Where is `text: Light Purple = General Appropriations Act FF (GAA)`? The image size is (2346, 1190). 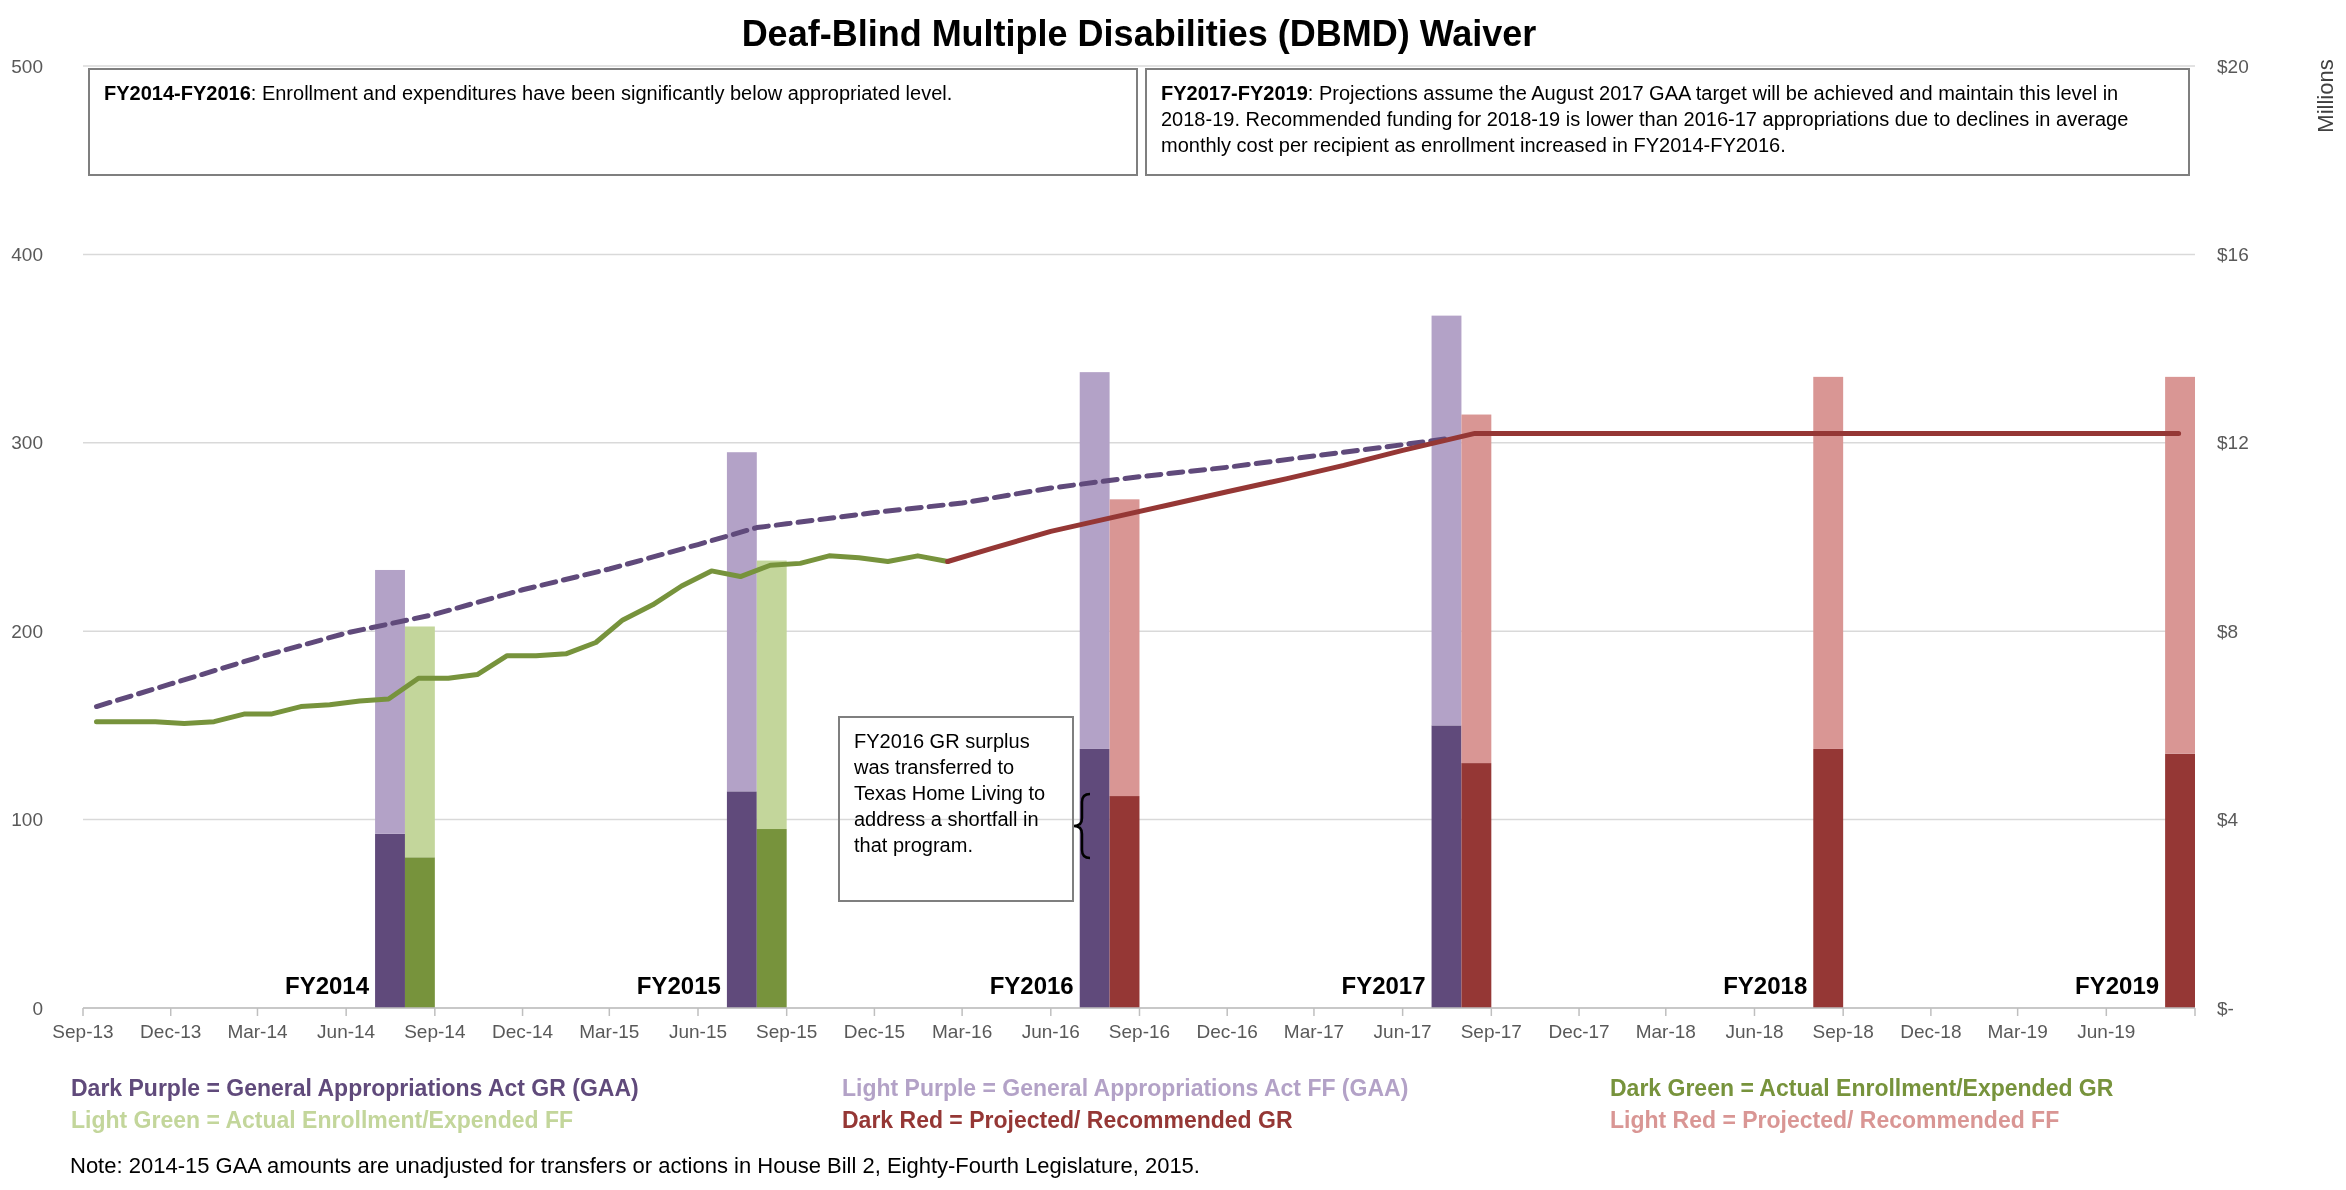 text: Light Purple = General Appropriations Act FF (GAA) is located at coordinates (1125, 1088).